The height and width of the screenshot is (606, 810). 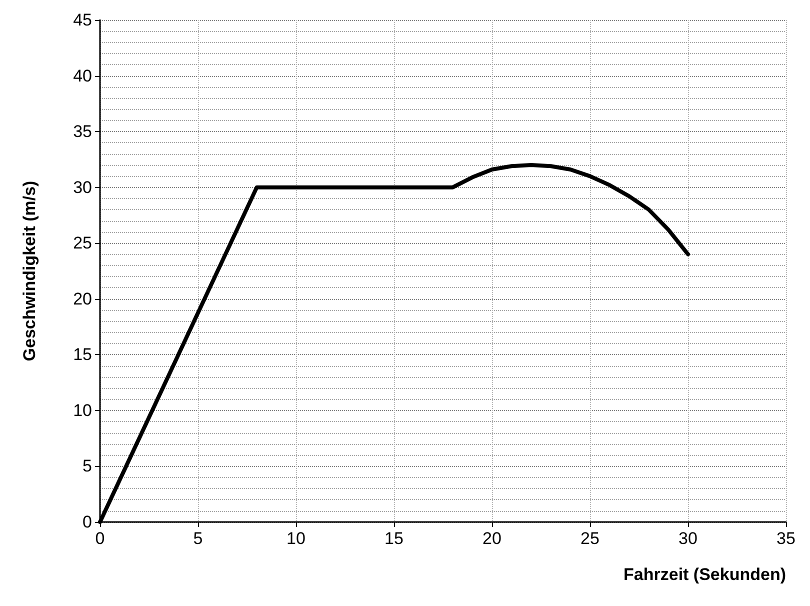 What do you see at coordinates (82, 76) in the screenshot?
I see `y-tick-label: 40` at bounding box center [82, 76].